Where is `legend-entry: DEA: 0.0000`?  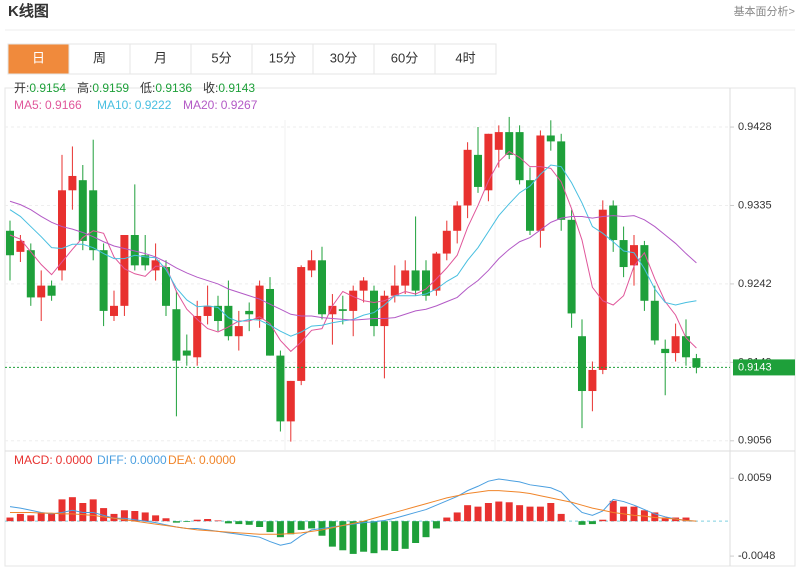 legend-entry: DEA: 0.0000 is located at coordinates (202, 460).